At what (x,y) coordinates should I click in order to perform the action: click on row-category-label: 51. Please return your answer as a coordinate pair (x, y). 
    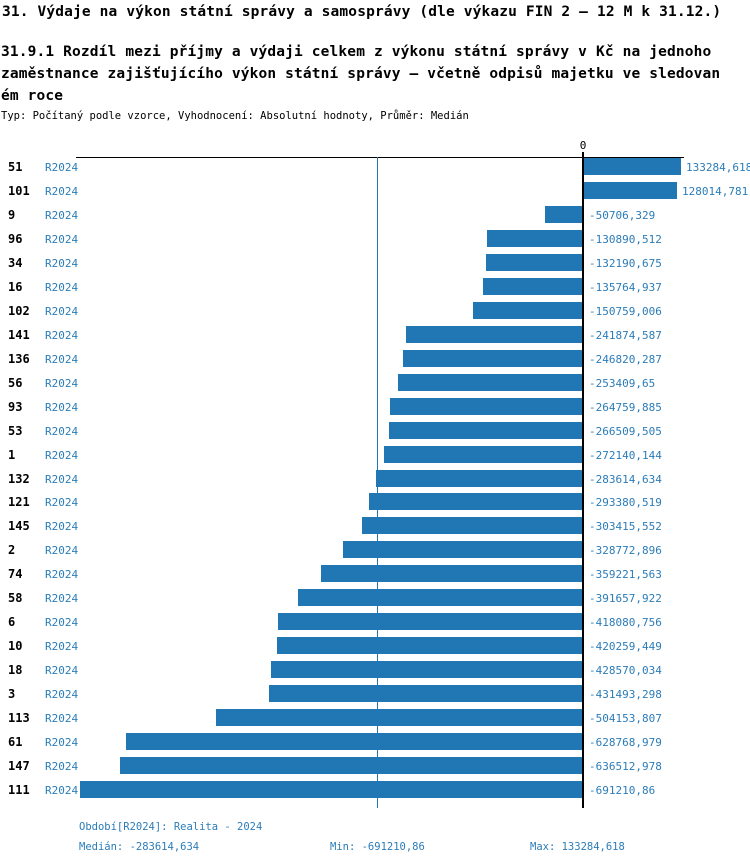
    Looking at the image, I should click on (15, 167).